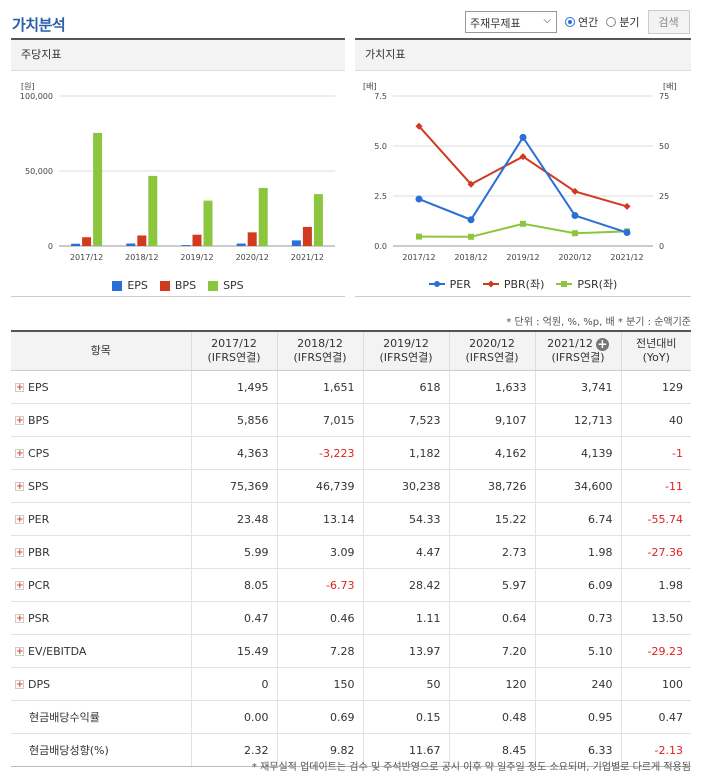  What do you see at coordinates (320, 343) in the screenshot?
I see `header-year-label: 2018/12` at bounding box center [320, 343].